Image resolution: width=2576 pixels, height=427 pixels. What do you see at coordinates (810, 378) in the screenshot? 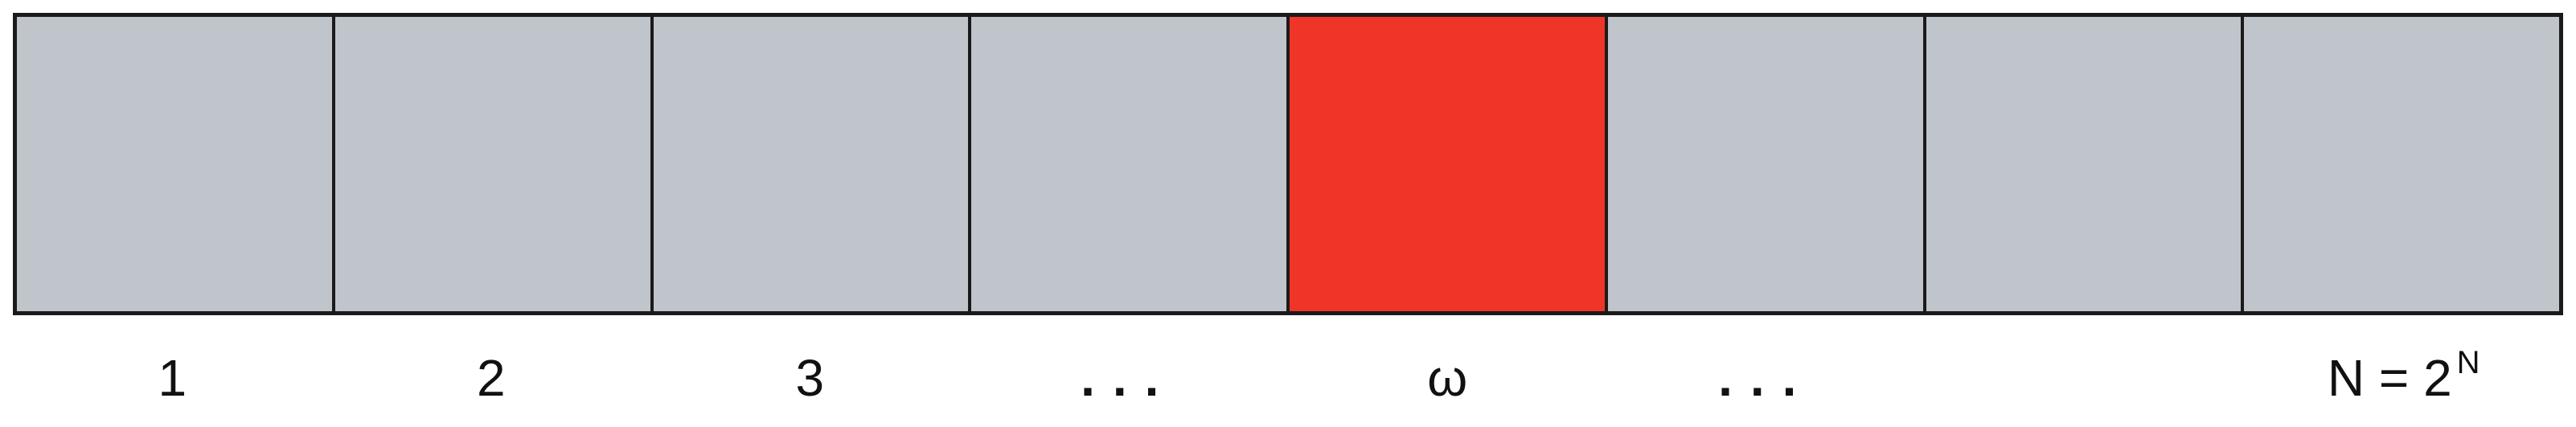
I see `cell-label-3: 3` at bounding box center [810, 378].